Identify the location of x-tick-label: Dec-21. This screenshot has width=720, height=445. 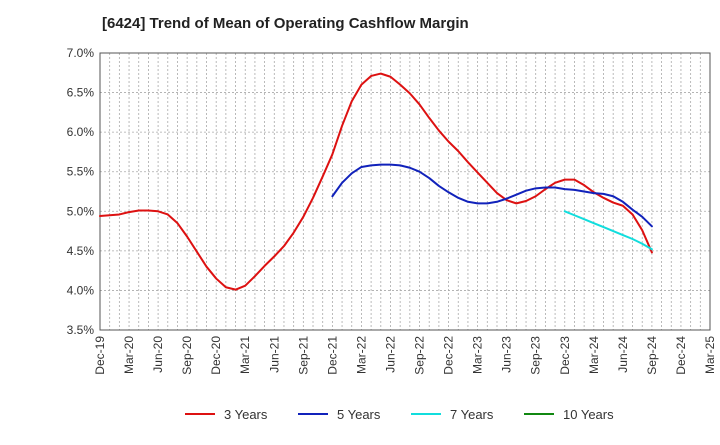
(332, 355).